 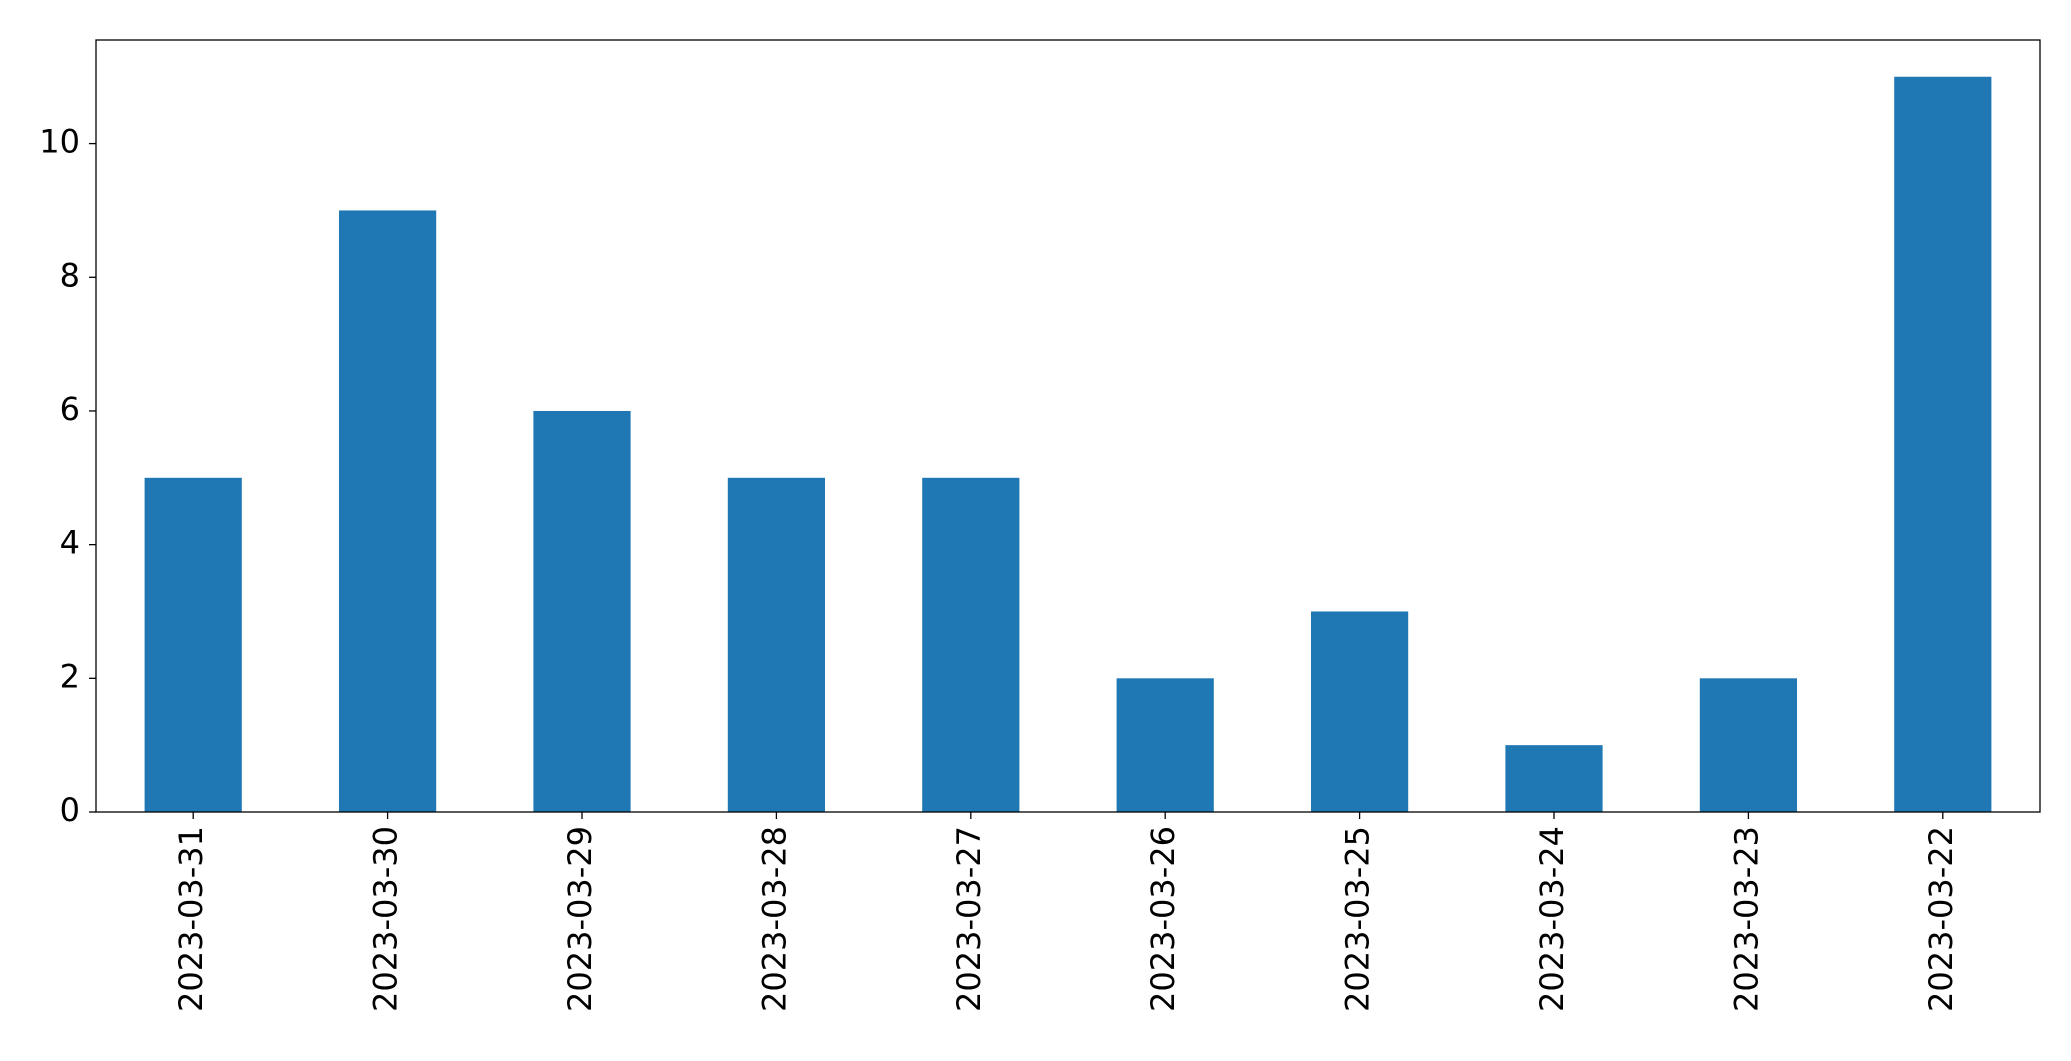 What do you see at coordinates (969, 919) in the screenshot?
I see `x-tick-label: 2023-03-27` at bounding box center [969, 919].